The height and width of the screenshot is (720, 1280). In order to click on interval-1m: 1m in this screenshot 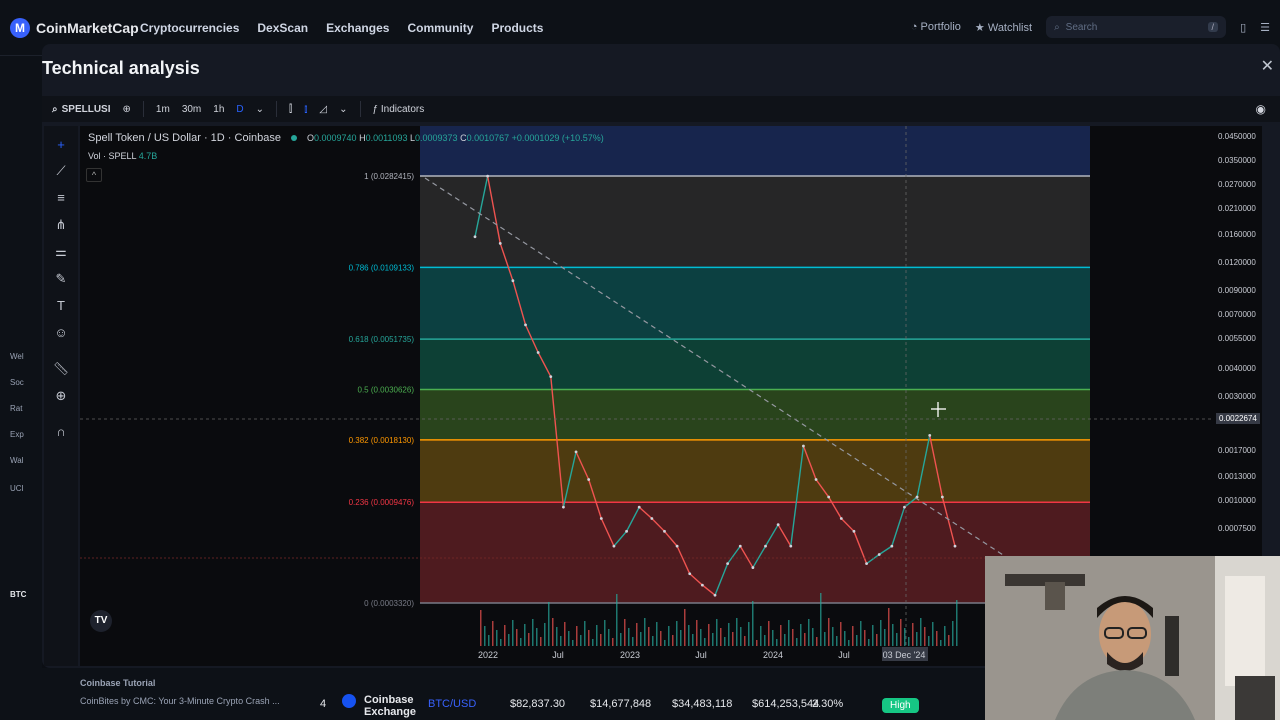, I will do `click(162, 109)`.